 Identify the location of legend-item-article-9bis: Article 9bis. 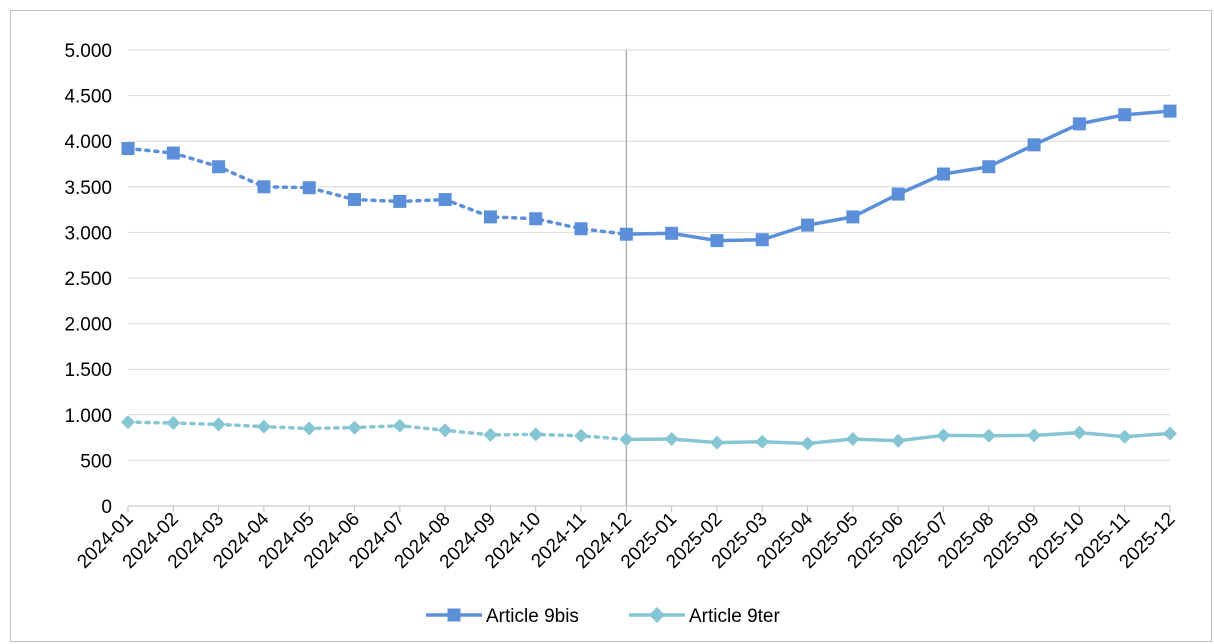
(502, 616).